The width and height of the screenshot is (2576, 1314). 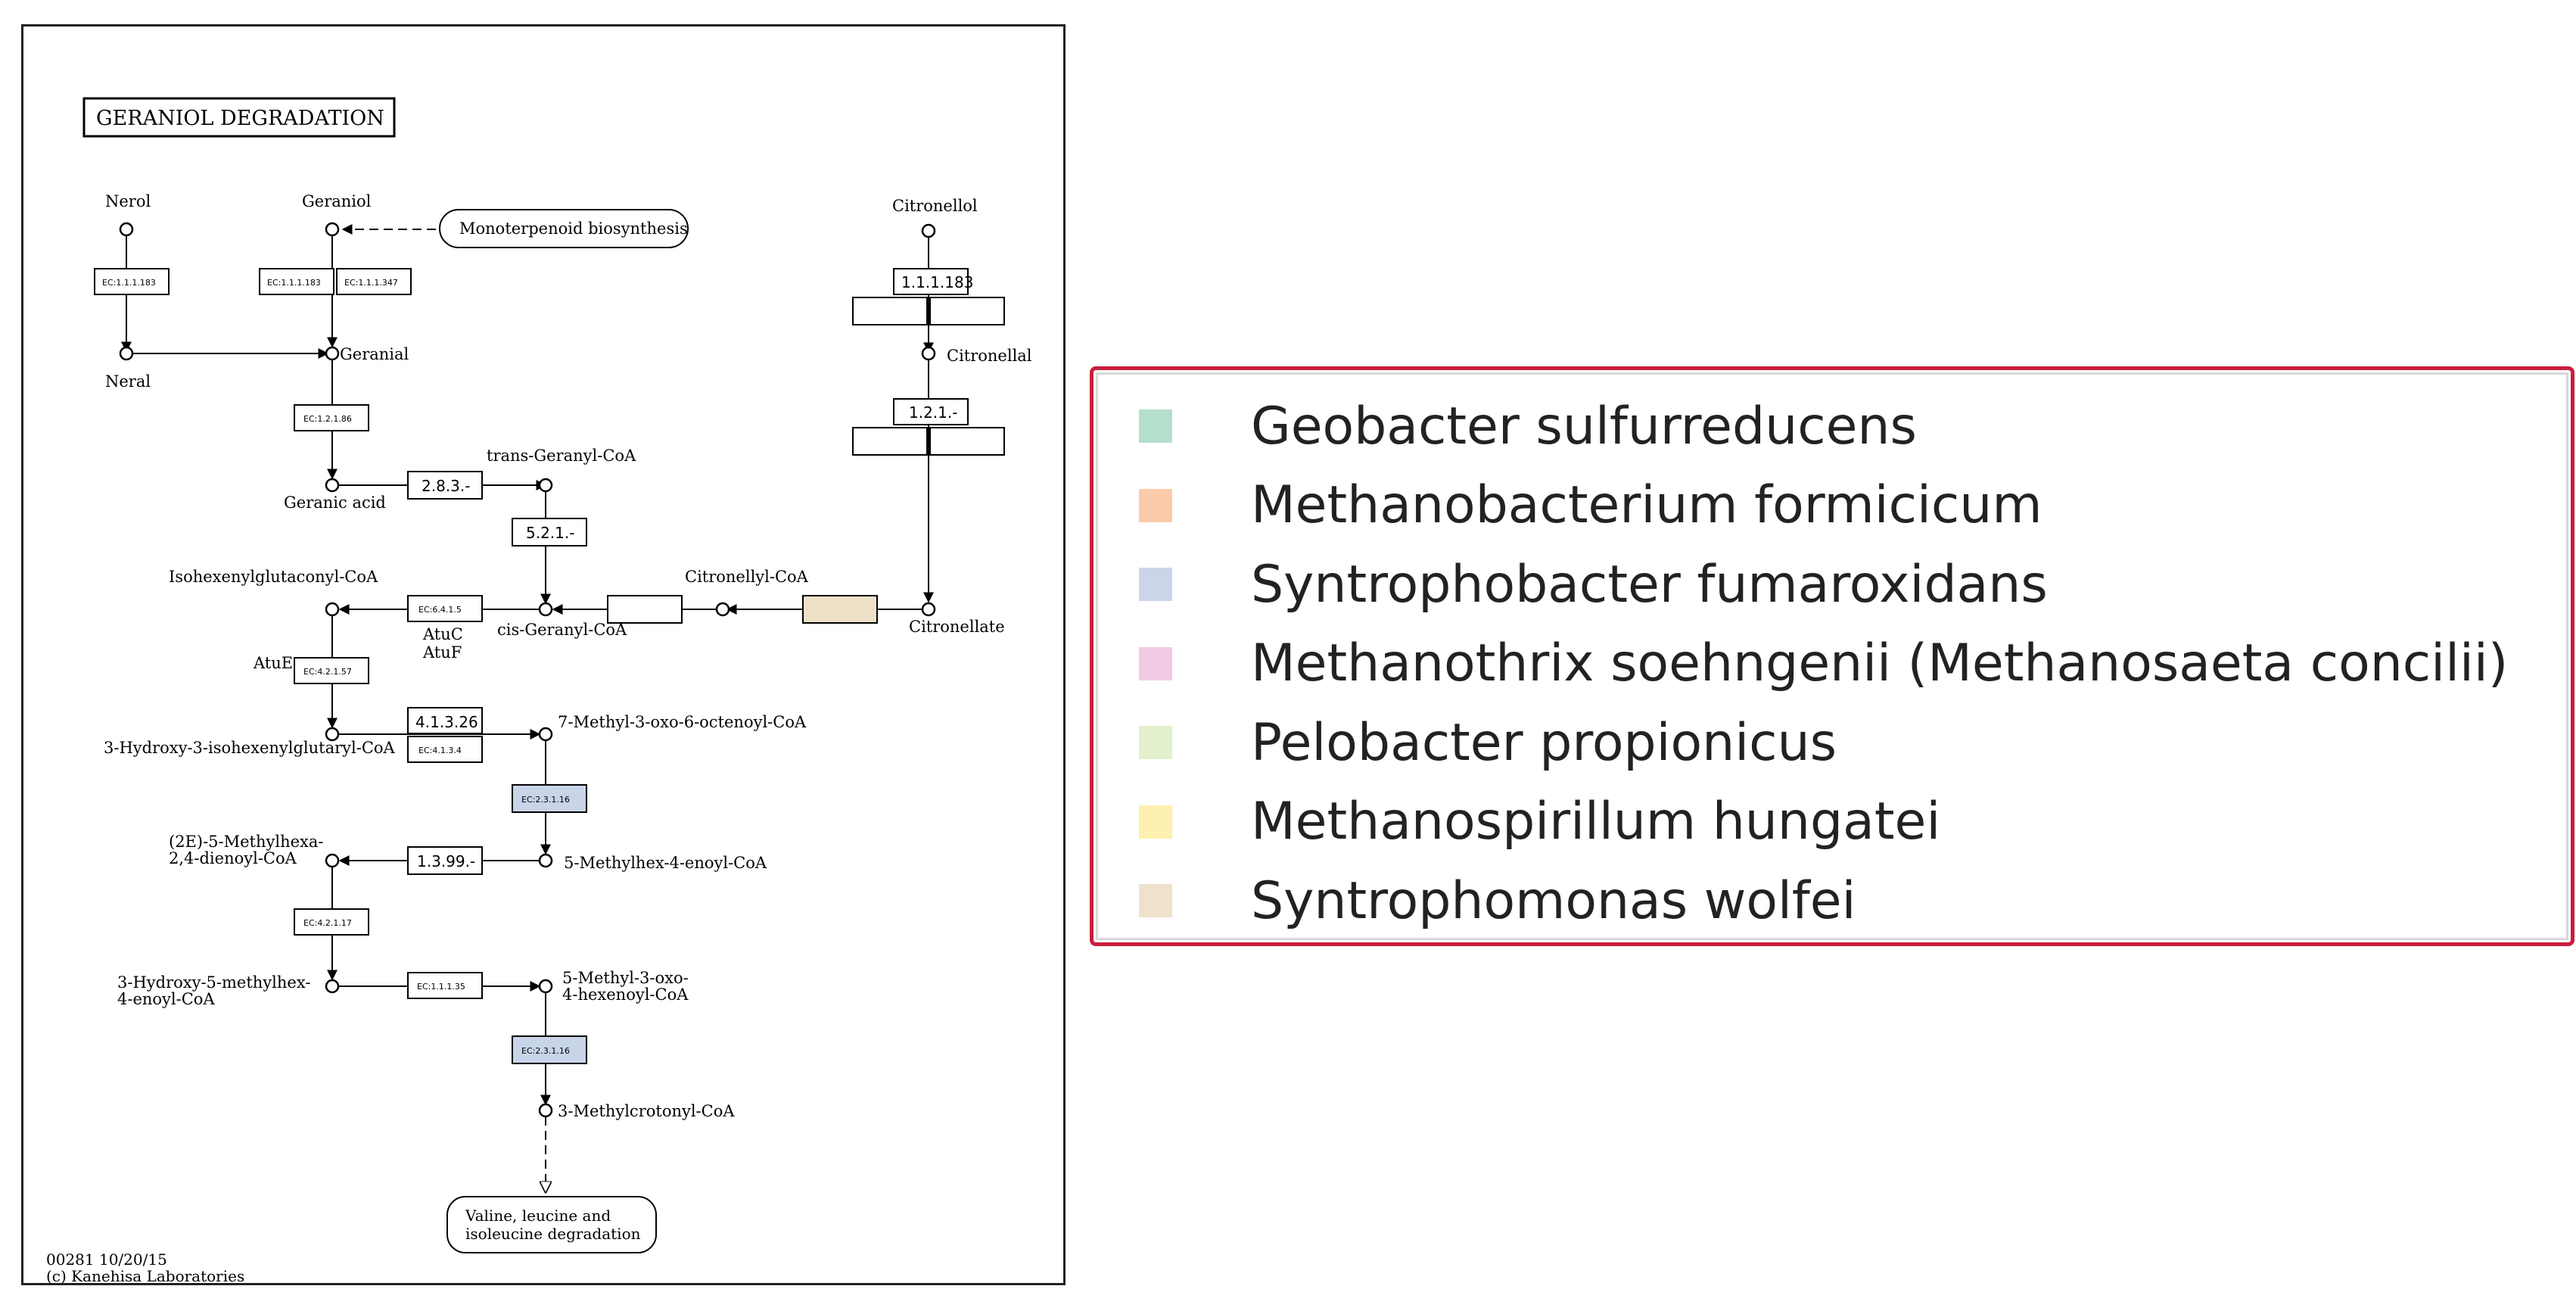 I want to click on label-methyl-oxo-hexenoyl-line1: 5-Methyl-3-oxo-, so click(x=625, y=978).